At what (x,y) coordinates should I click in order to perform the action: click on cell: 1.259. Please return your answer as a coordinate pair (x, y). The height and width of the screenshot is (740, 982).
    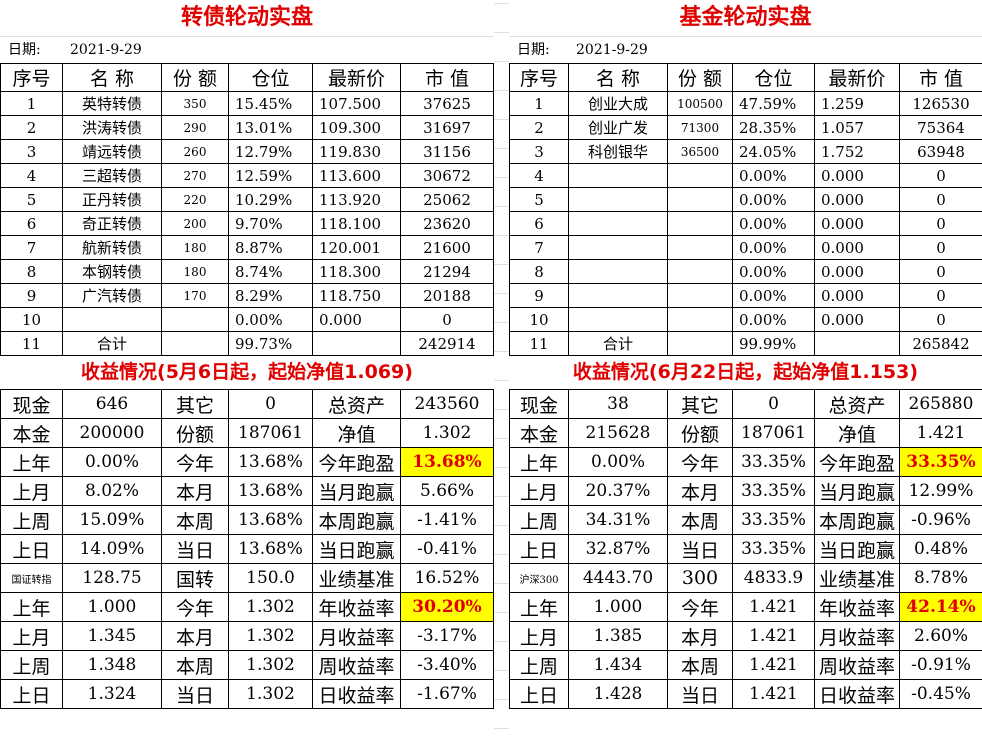
    Looking at the image, I should click on (857, 103).